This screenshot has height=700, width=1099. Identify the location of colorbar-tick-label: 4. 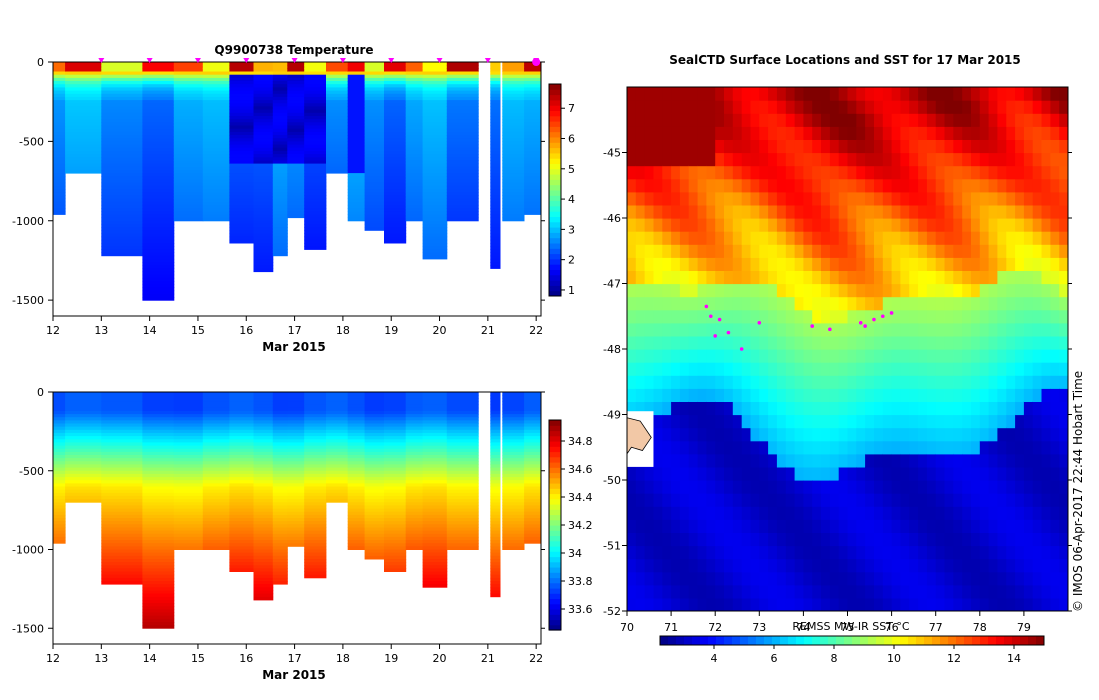
(571, 199).